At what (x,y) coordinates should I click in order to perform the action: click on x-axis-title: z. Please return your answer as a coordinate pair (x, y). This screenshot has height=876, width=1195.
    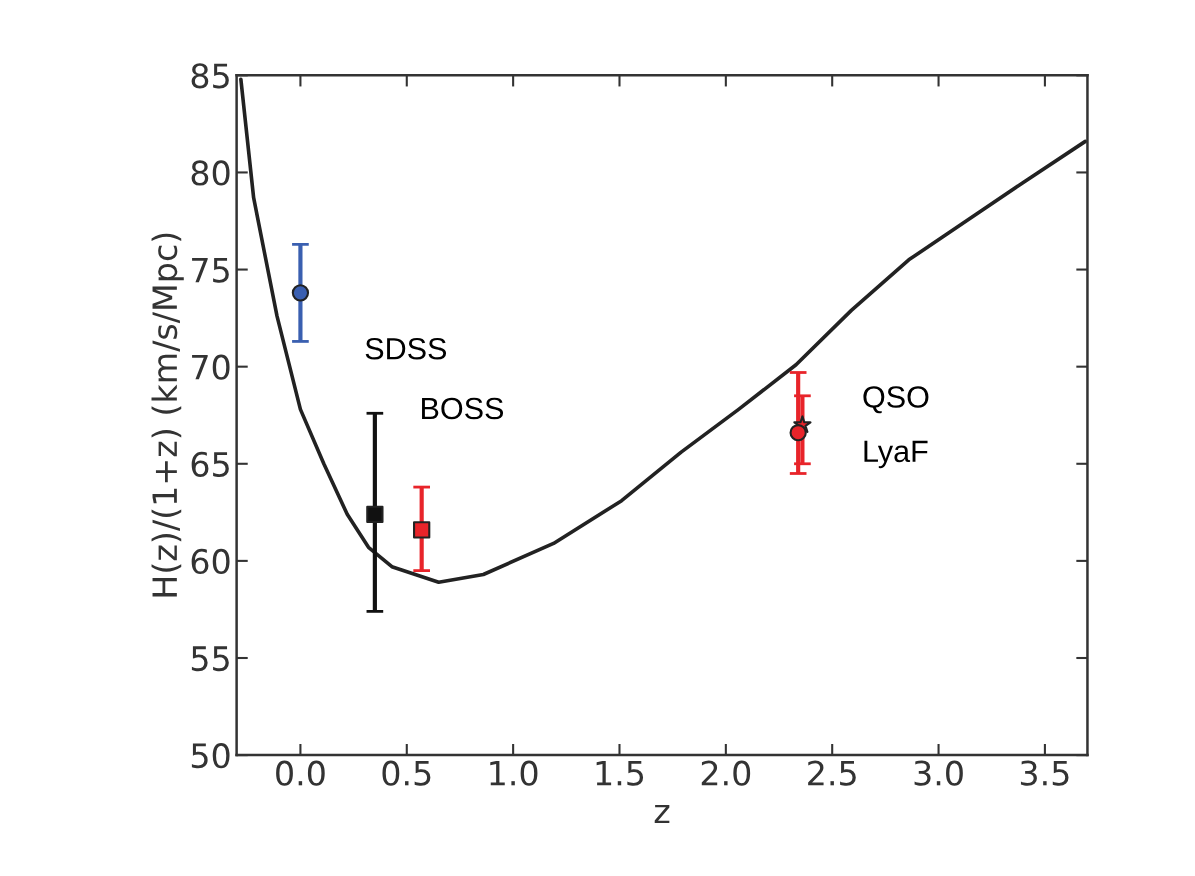
    Looking at the image, I should click on (662, 814).